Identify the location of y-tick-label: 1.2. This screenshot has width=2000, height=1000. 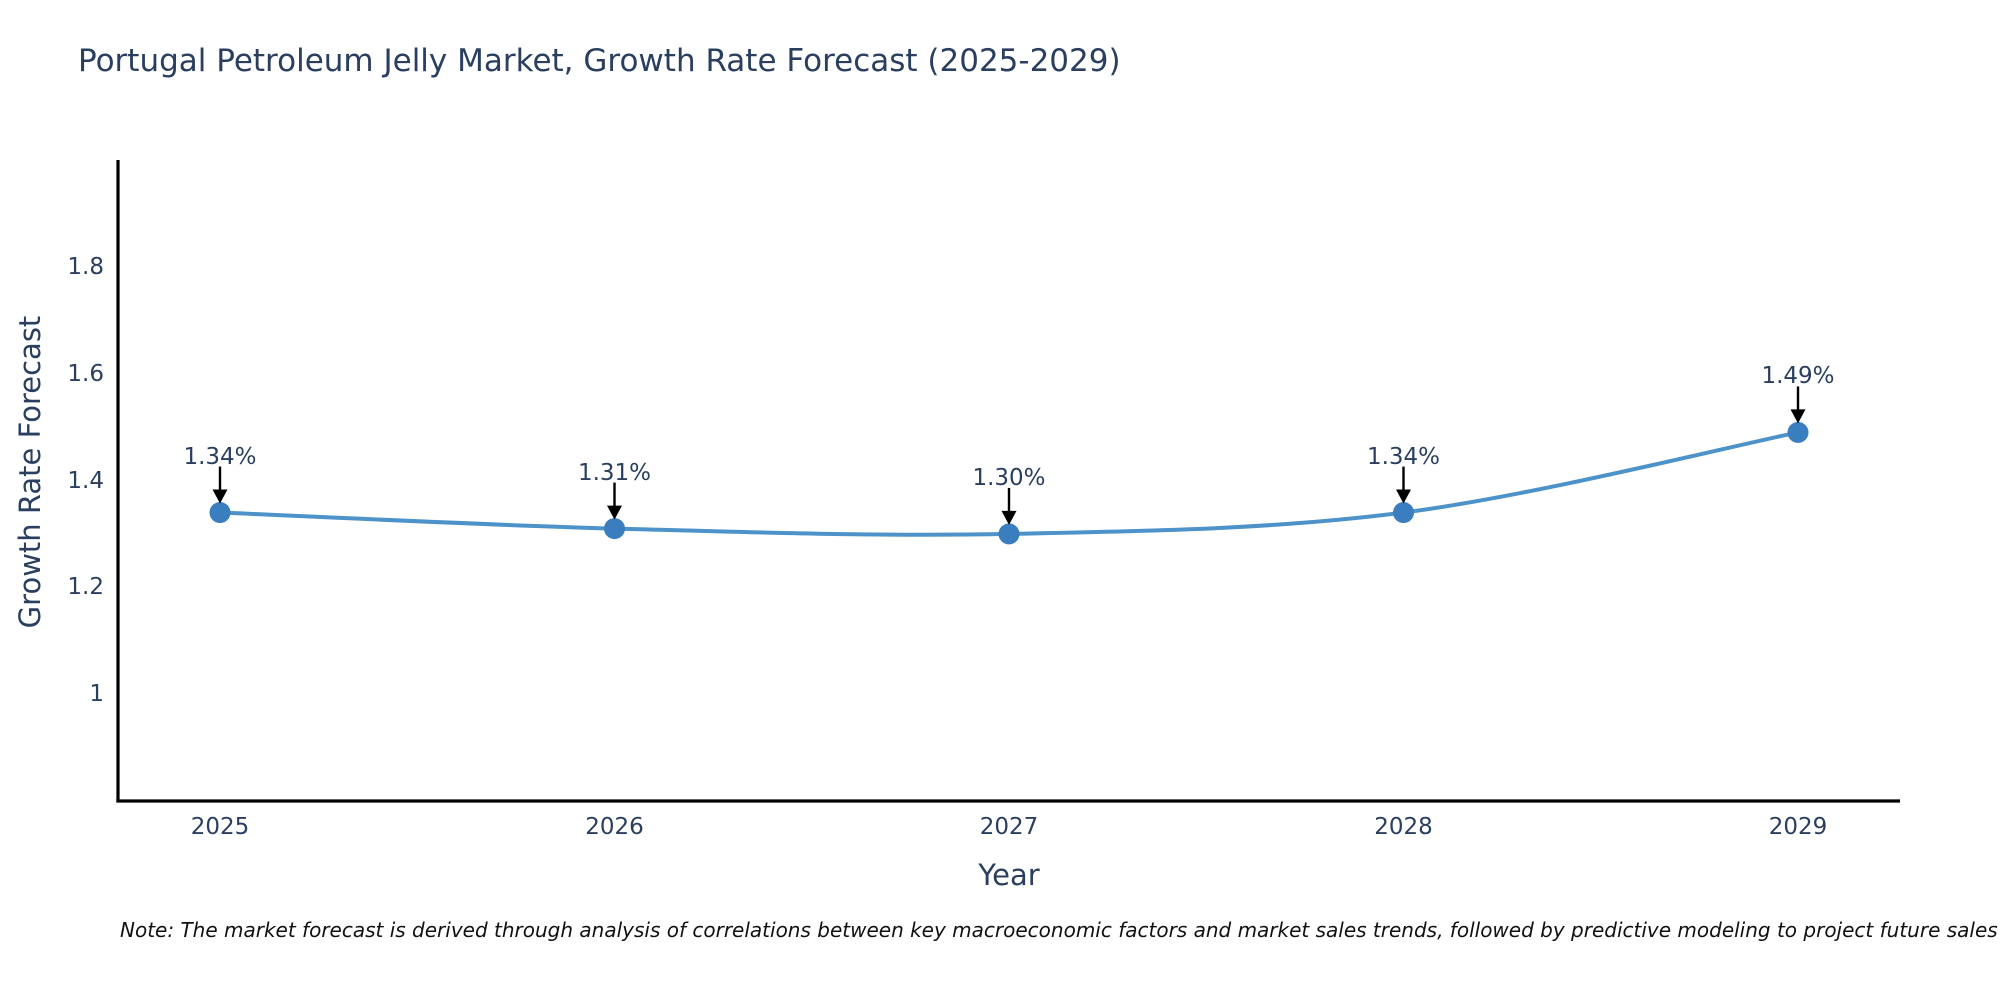
(85, 587).